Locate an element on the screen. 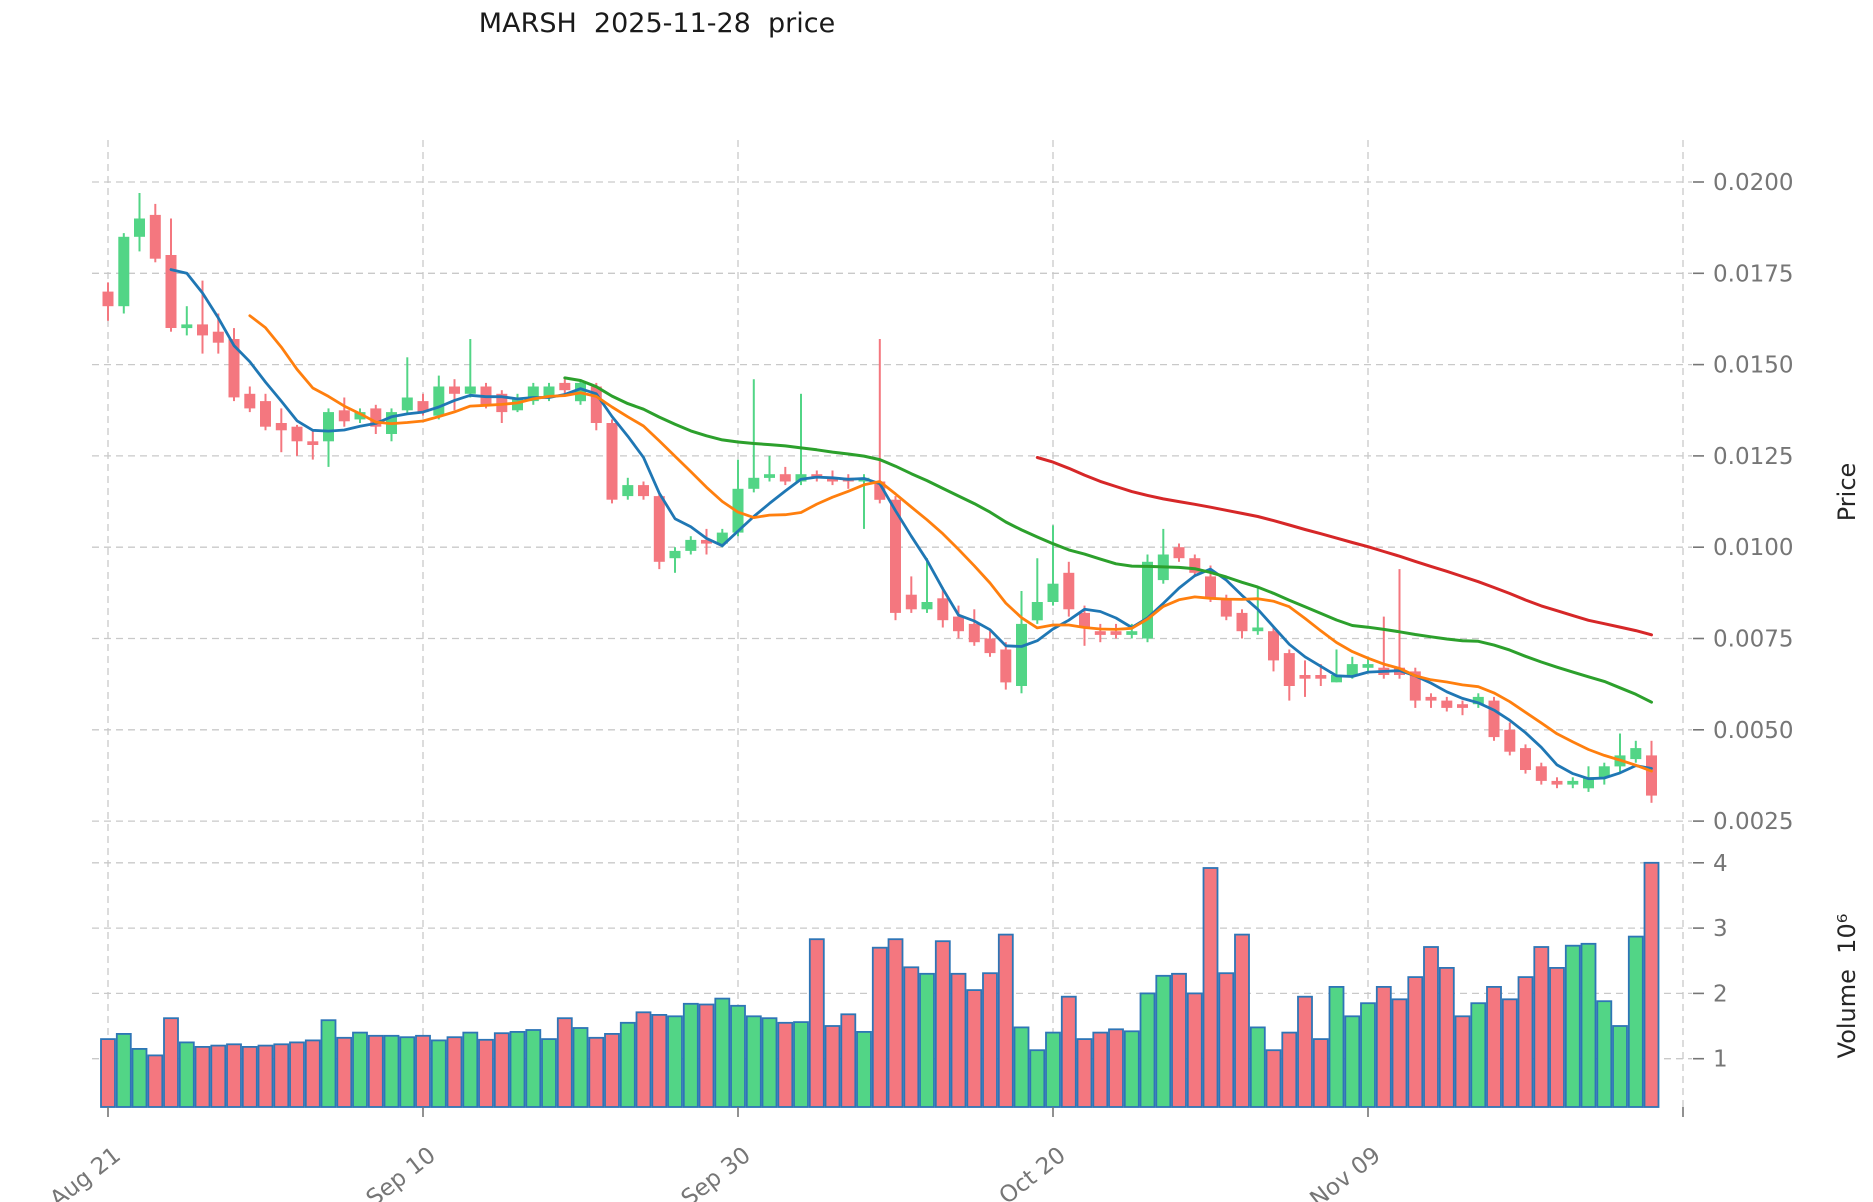  price-tick-label: 0.0075 is located at coordinates (1753, 640).